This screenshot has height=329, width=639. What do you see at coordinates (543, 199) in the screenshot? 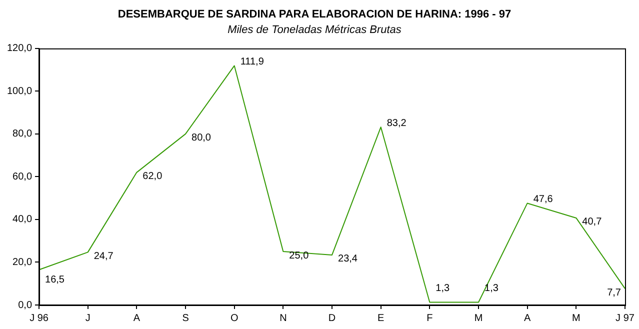
I see `data-label: 47,6` at bounding box center [543, 199].